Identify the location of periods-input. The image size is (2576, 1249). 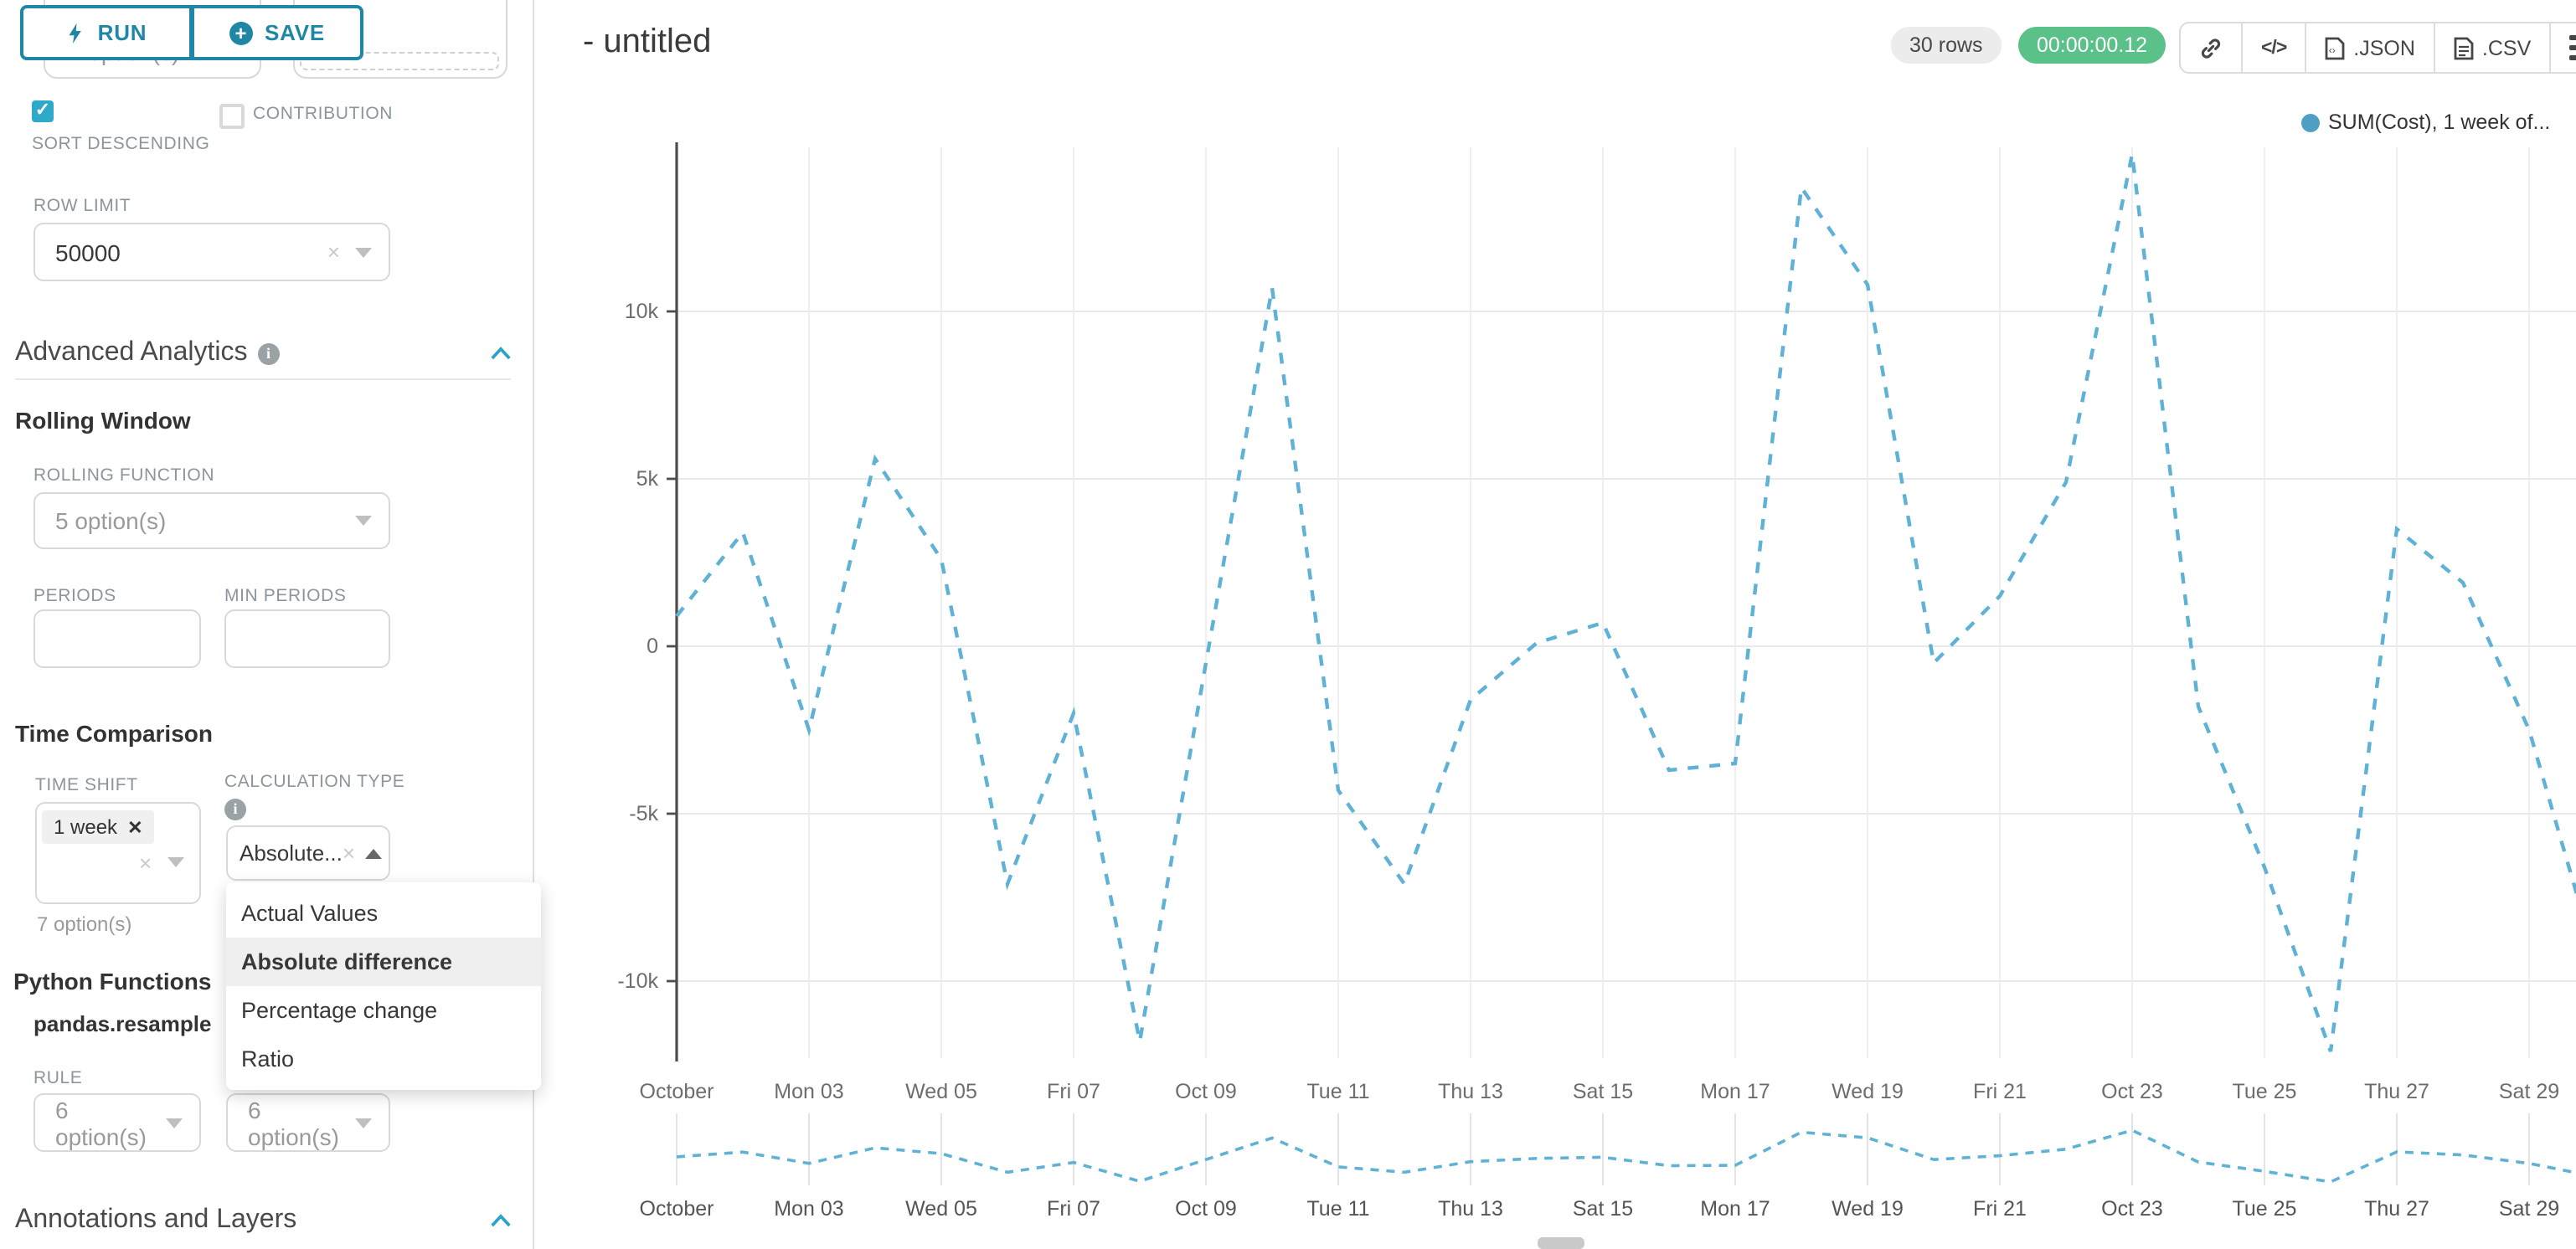
(117, 638).